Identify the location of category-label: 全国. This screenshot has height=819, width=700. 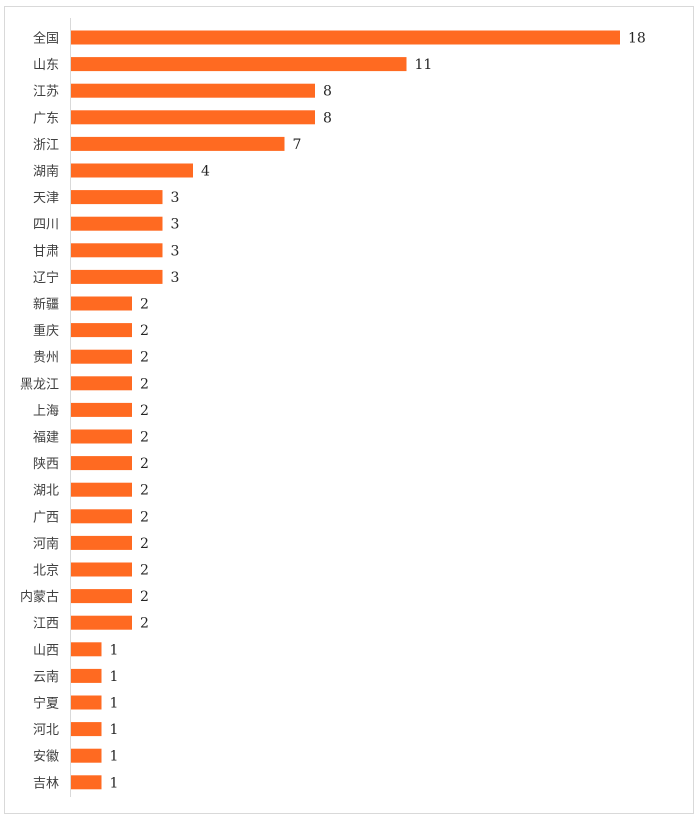
(46, 39).